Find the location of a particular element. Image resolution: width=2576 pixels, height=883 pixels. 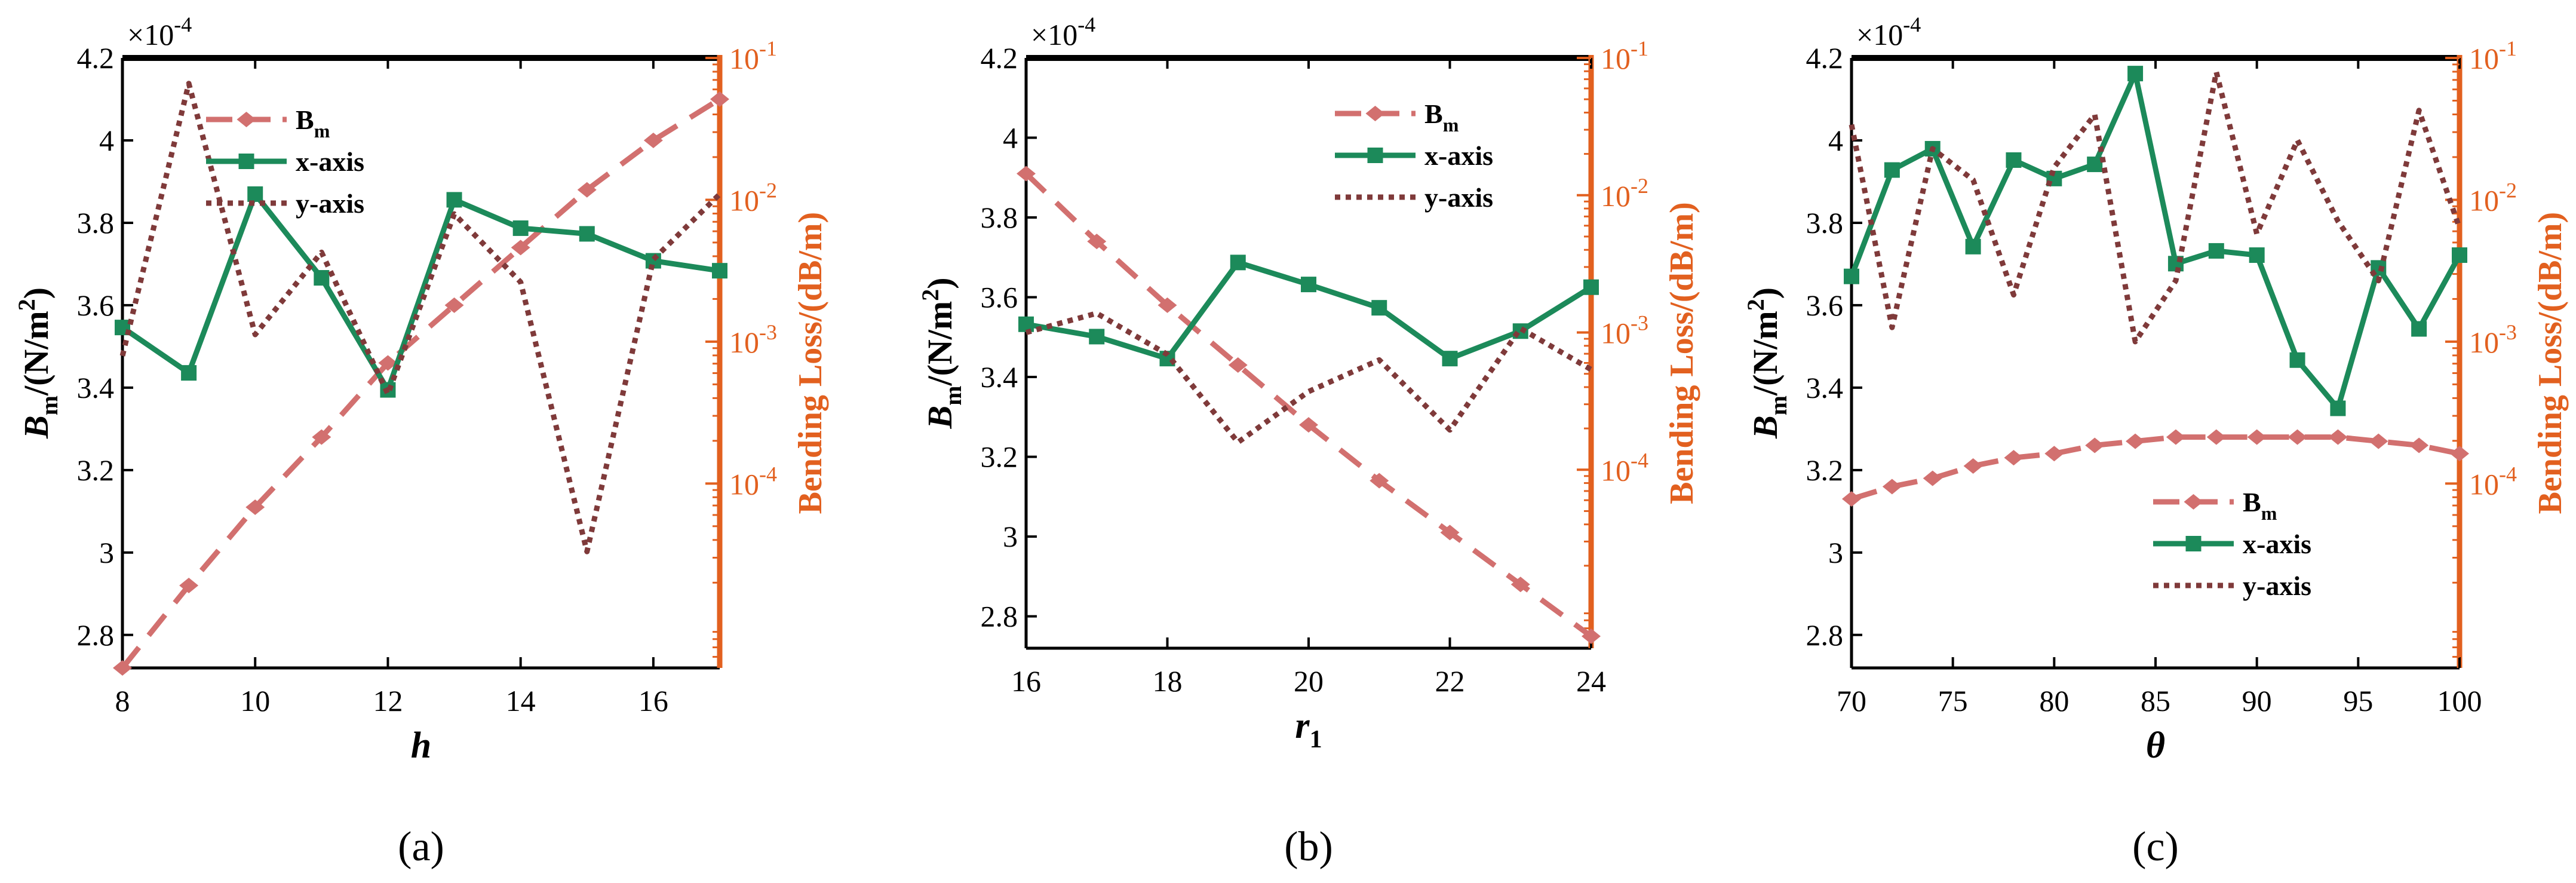

legend-label: y-axis is located at coordinates (2277, 586).